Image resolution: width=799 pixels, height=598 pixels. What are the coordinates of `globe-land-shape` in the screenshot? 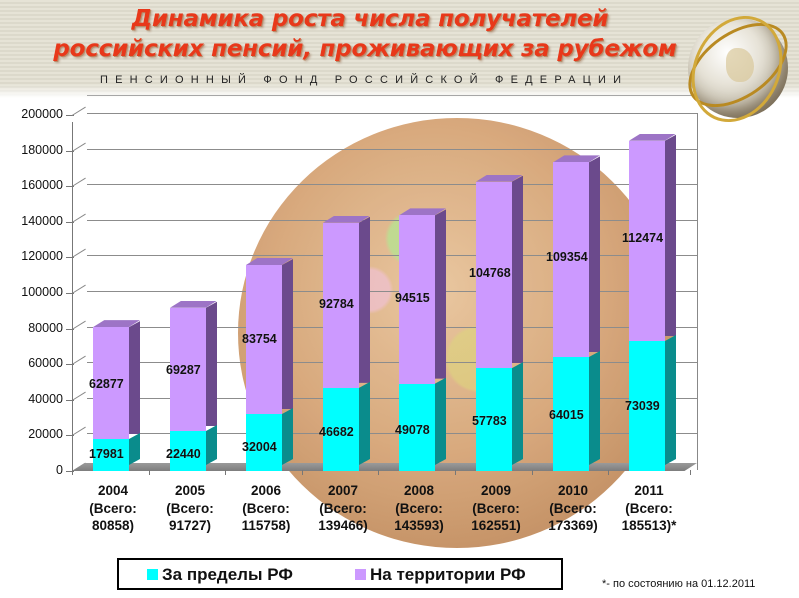 It's located at (740, 65).